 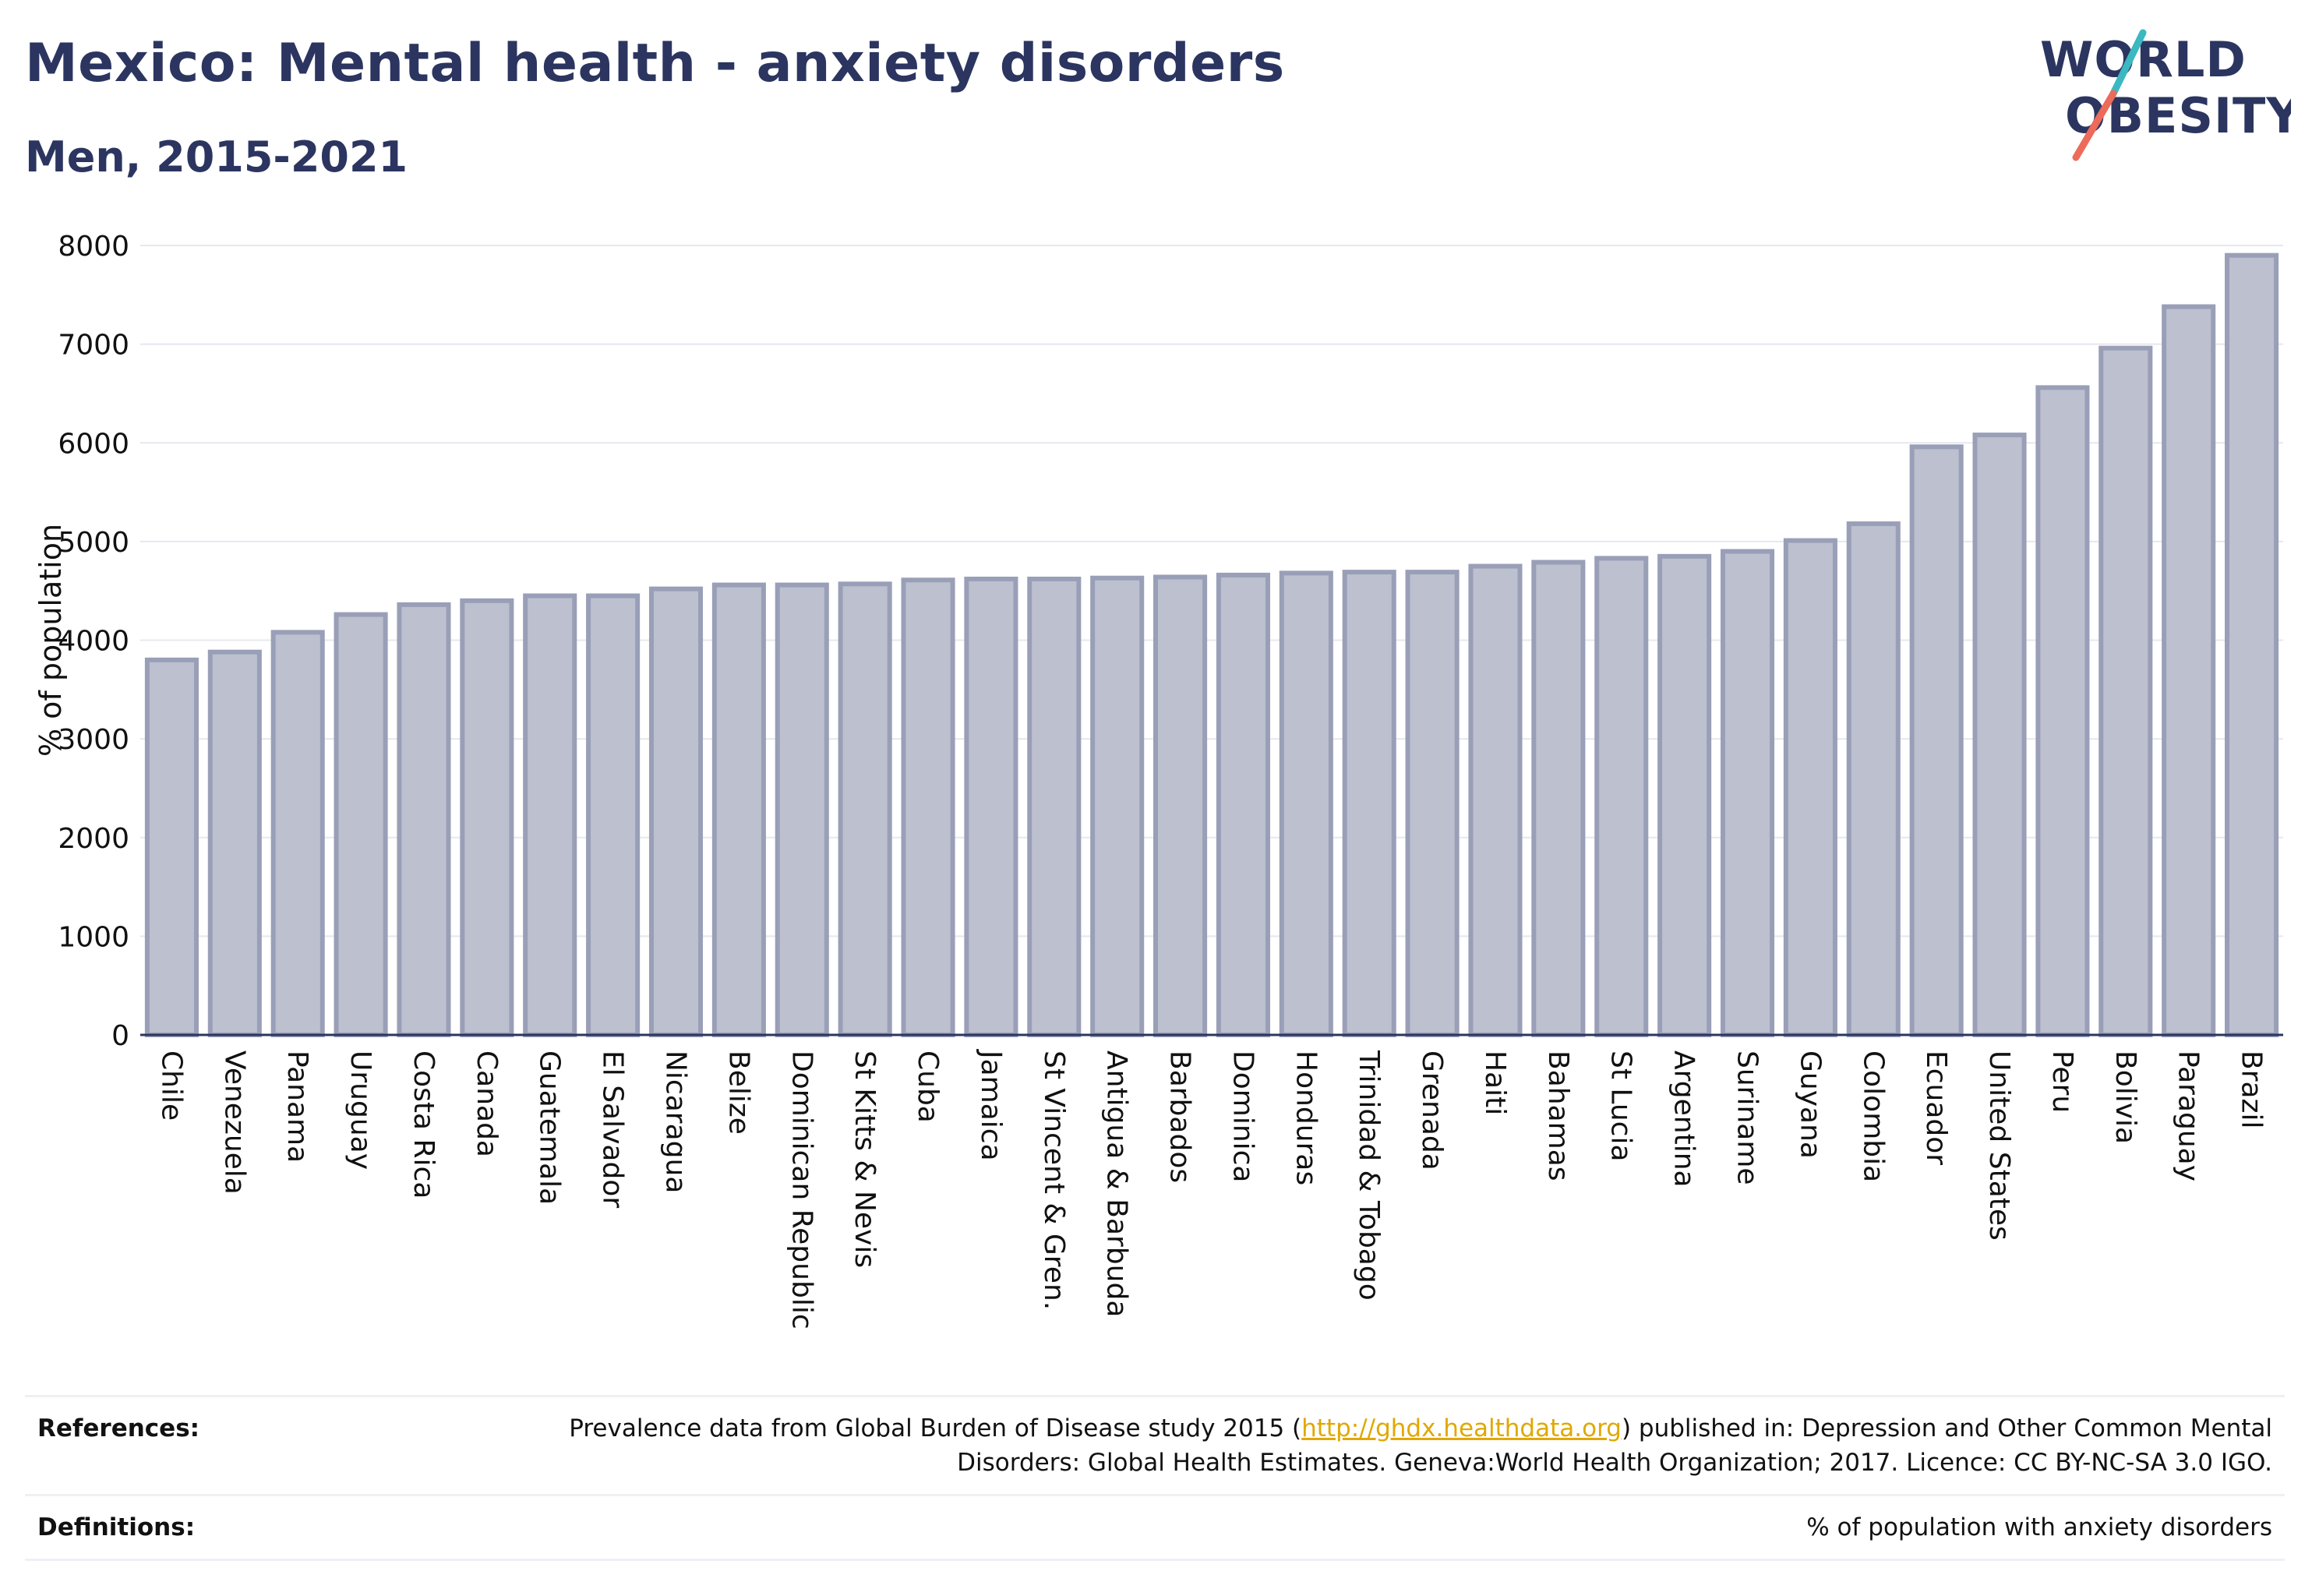 What do you see at coordinates (613, 1129) in the screenshot?
I see `x-tick-label: El Salvador` at bounding box center [613, 1129].